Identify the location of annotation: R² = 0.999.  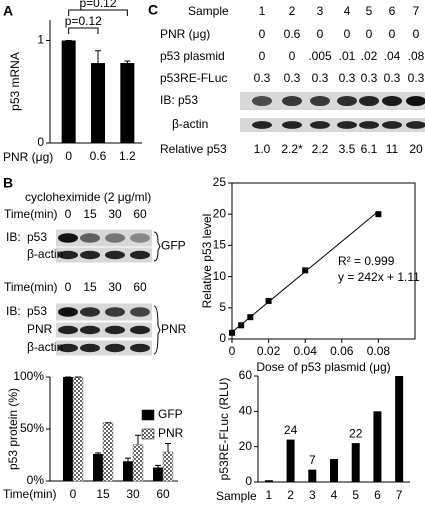
(366, 261).